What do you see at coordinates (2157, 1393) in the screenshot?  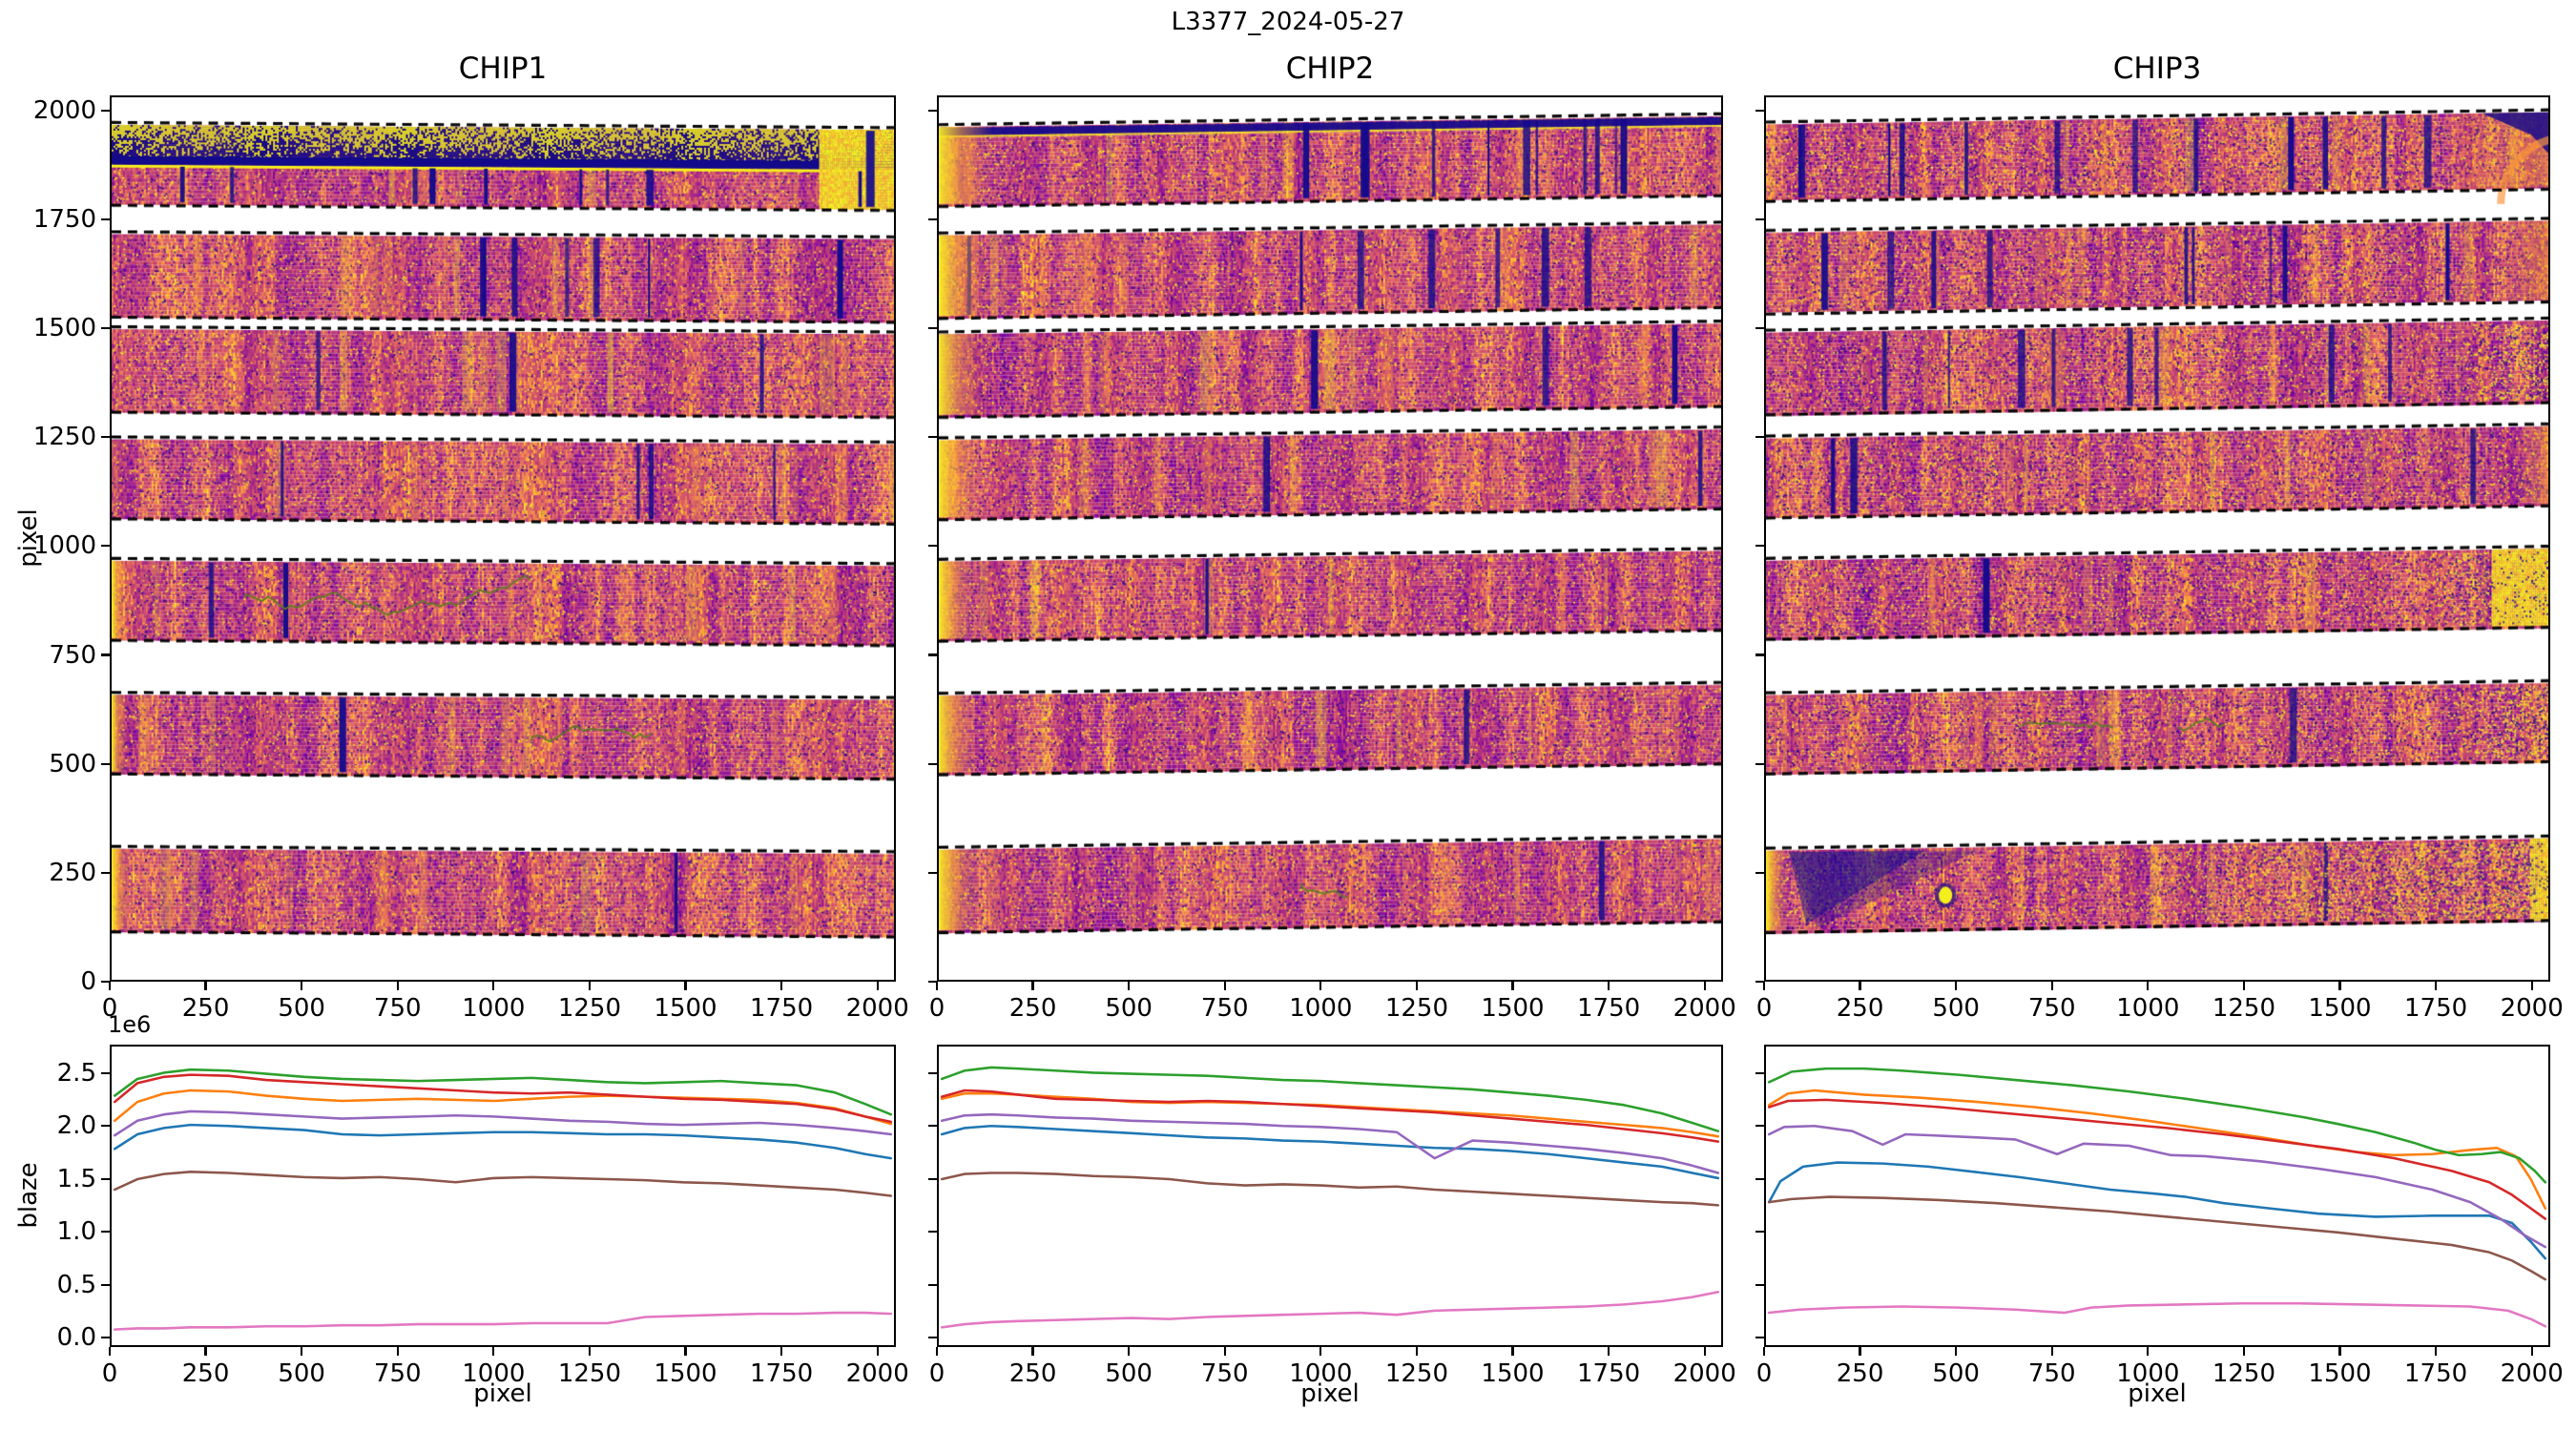 I see `chip3-blaze-xlabel: pixel` at bounding box center [2157, 1393].